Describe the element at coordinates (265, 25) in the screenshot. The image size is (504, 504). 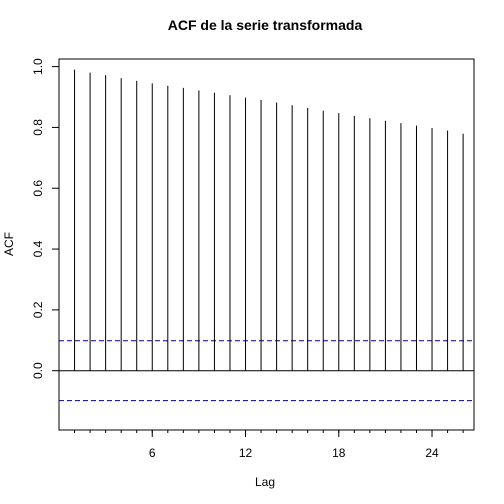
I see `chart-title: ACF de la serie transformada` at that location.